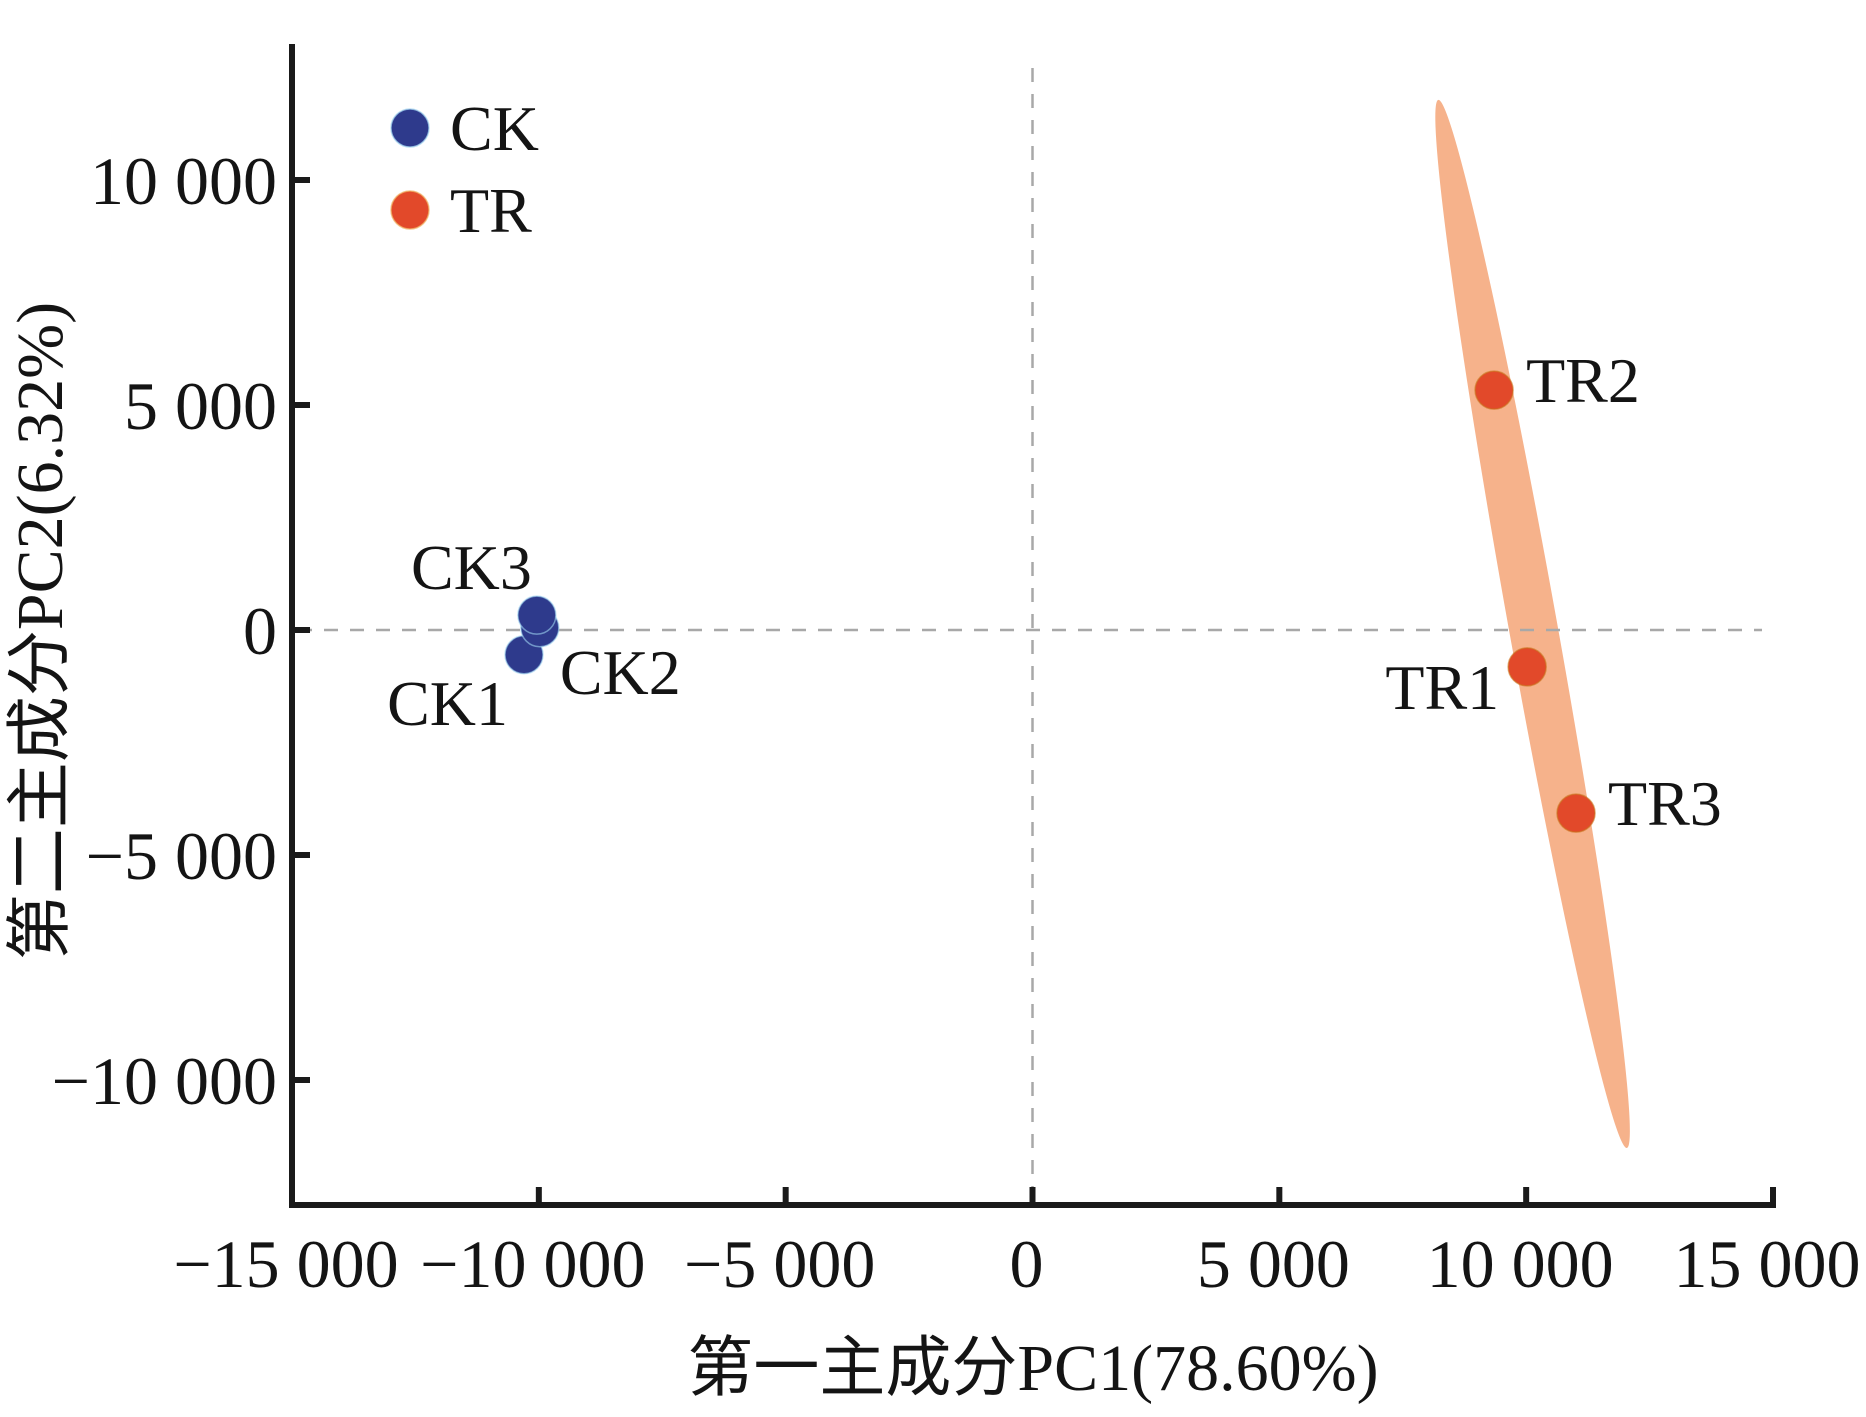  Describe the element at coordinates (40, 631) in the screenshot. I see `y-axis-title: 第二主成分PC2(6.32%)` at that location.